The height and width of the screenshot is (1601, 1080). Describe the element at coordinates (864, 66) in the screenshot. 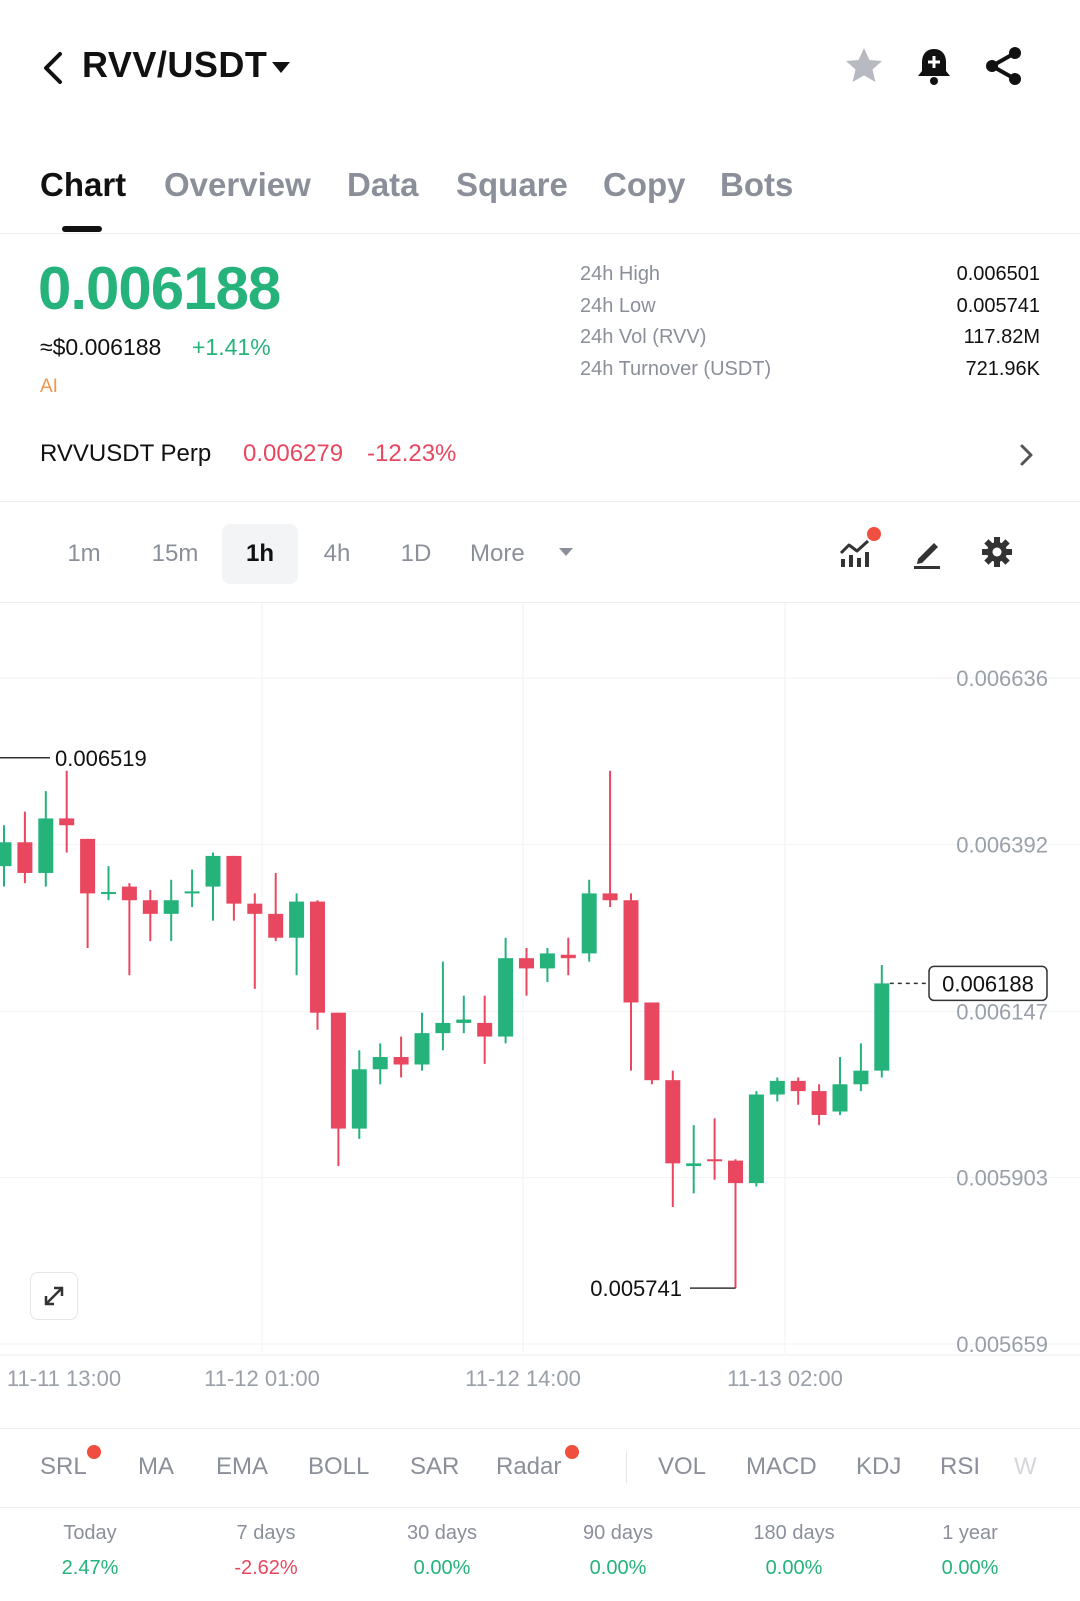

I see `star-icon` at that location.